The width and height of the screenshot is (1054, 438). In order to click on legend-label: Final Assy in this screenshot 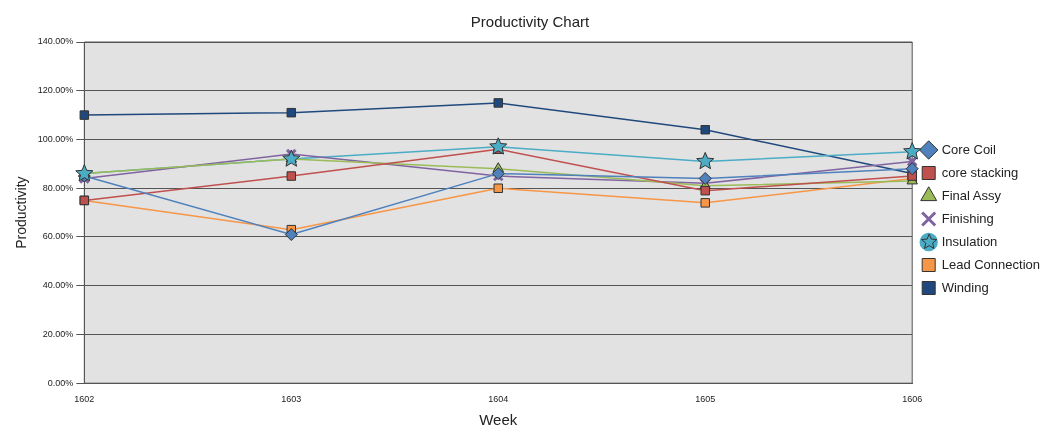, I will do `click(971, 195)`.